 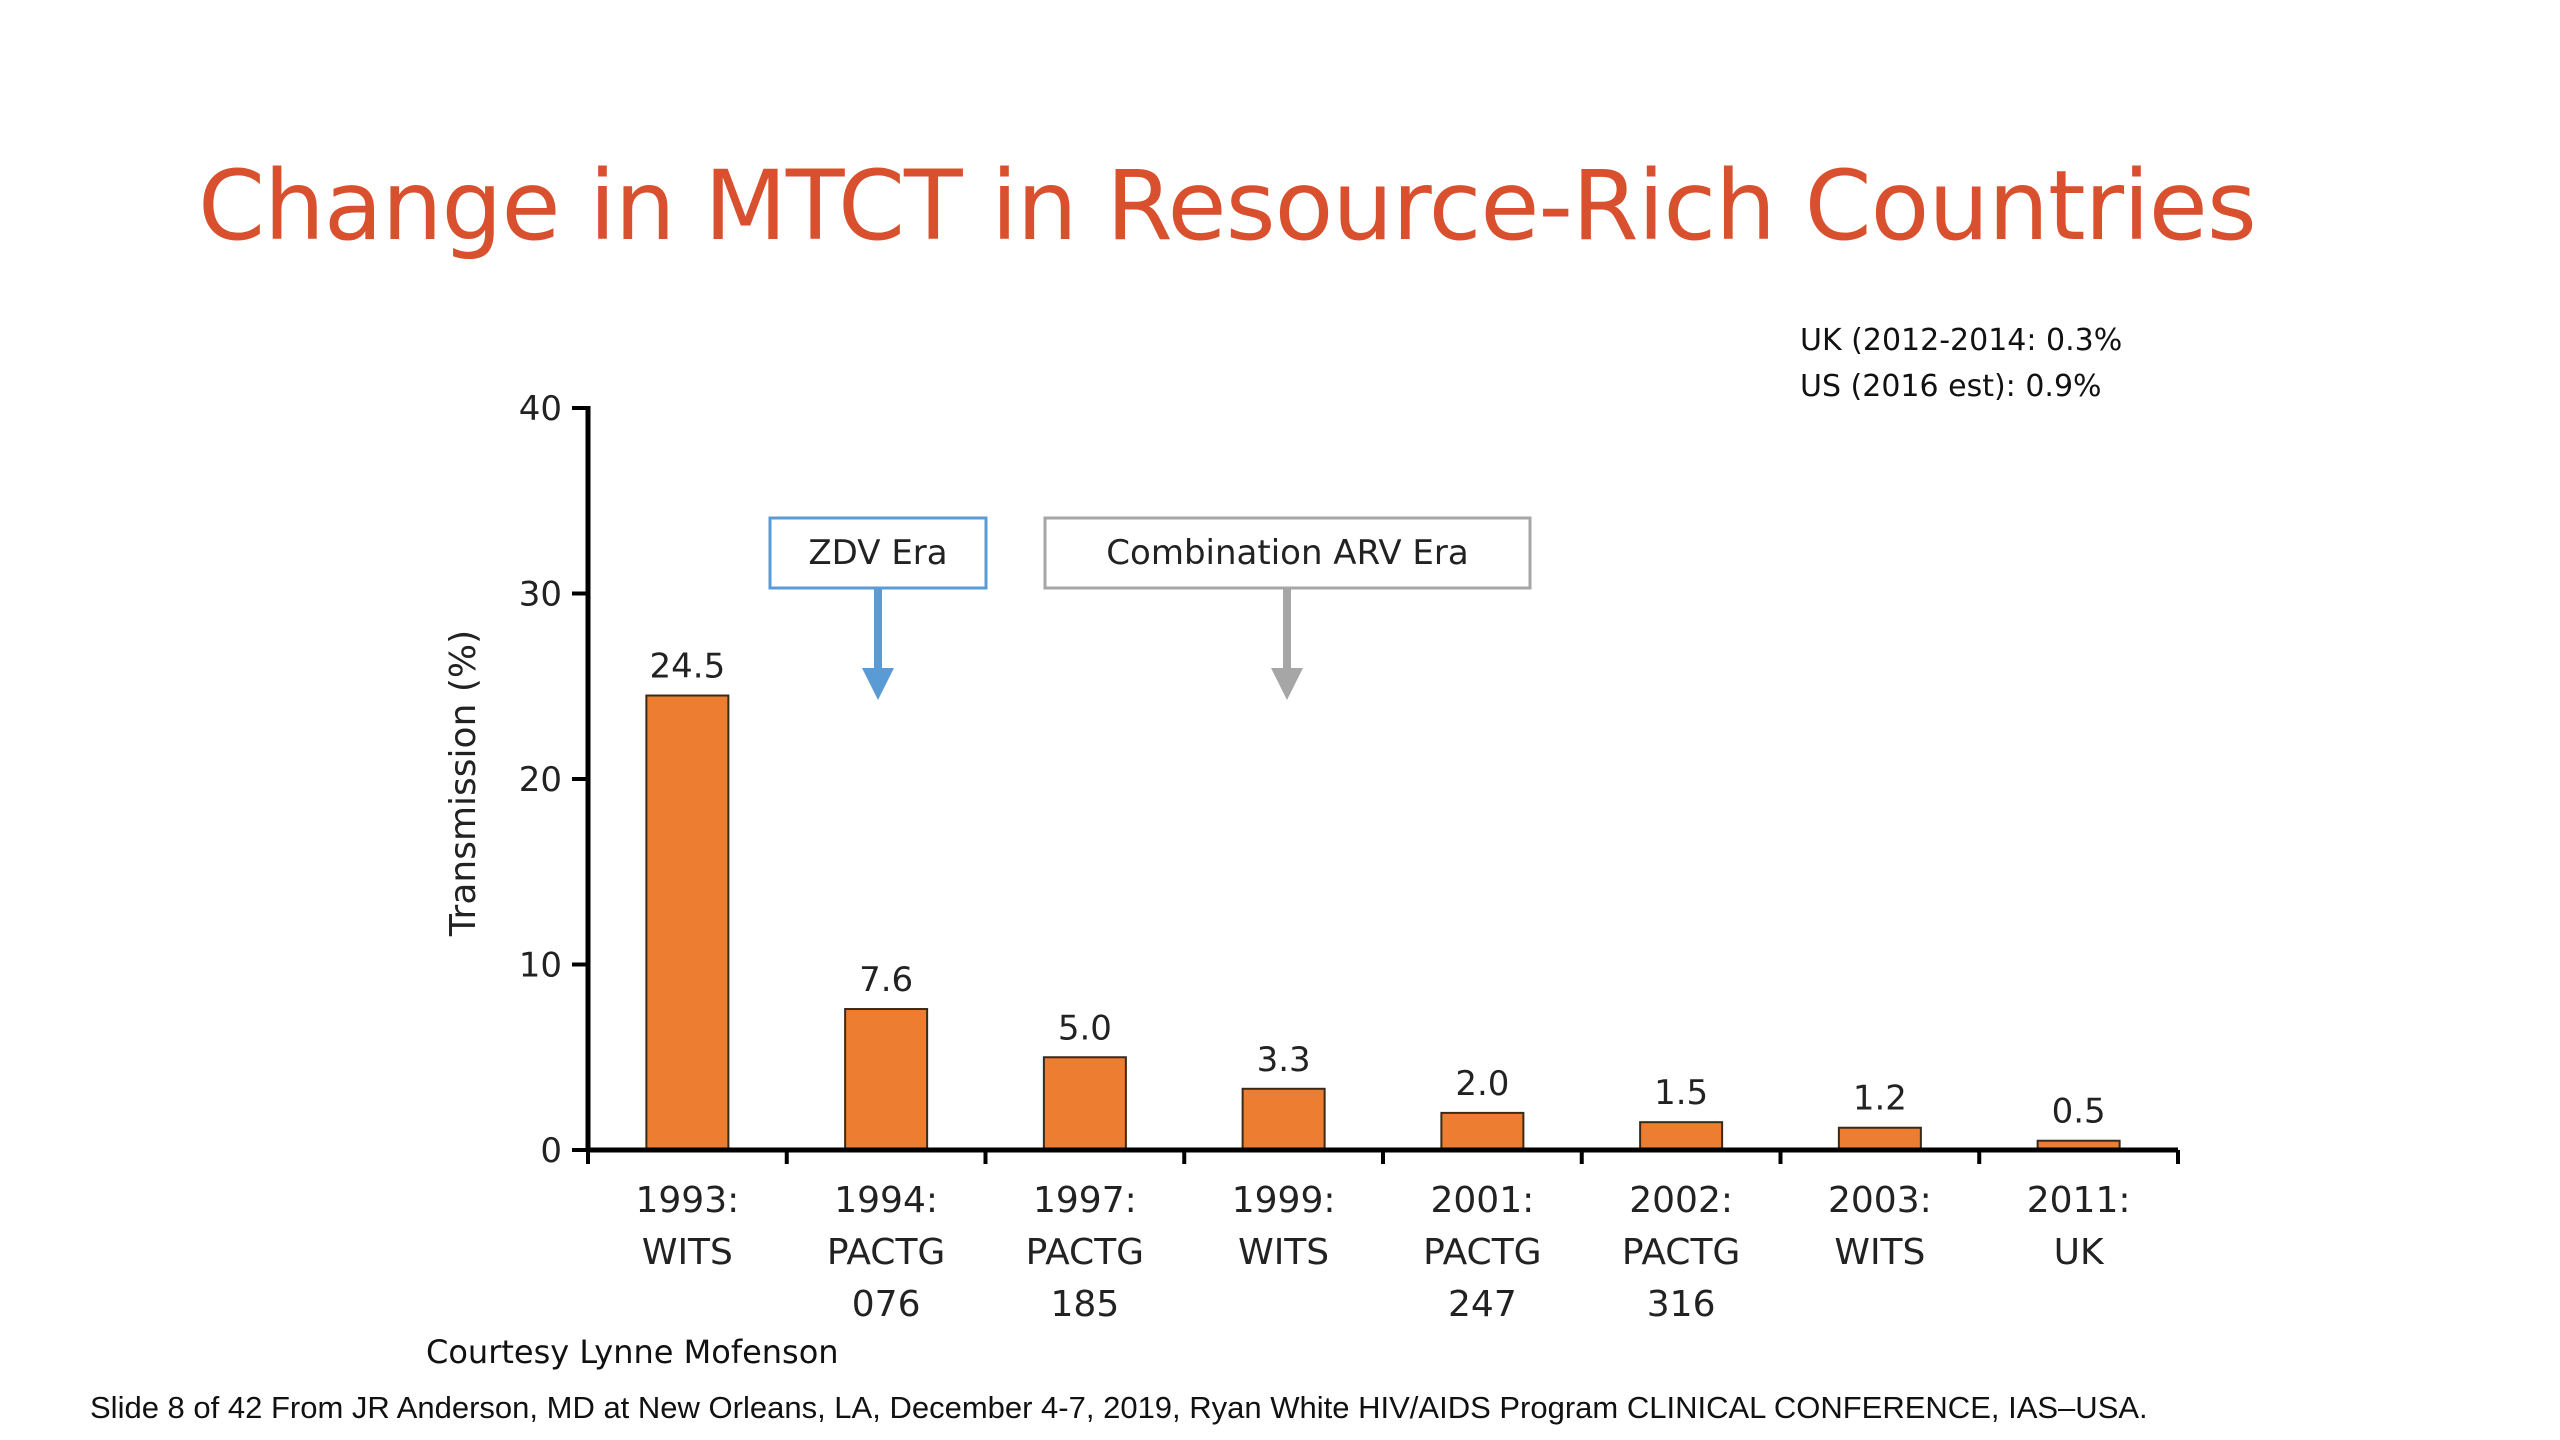 What do you see at coordinates (1482, 1084) in the screenshot?
I see `value-label-4: 2.0` at bounding box center [1482, 1084].